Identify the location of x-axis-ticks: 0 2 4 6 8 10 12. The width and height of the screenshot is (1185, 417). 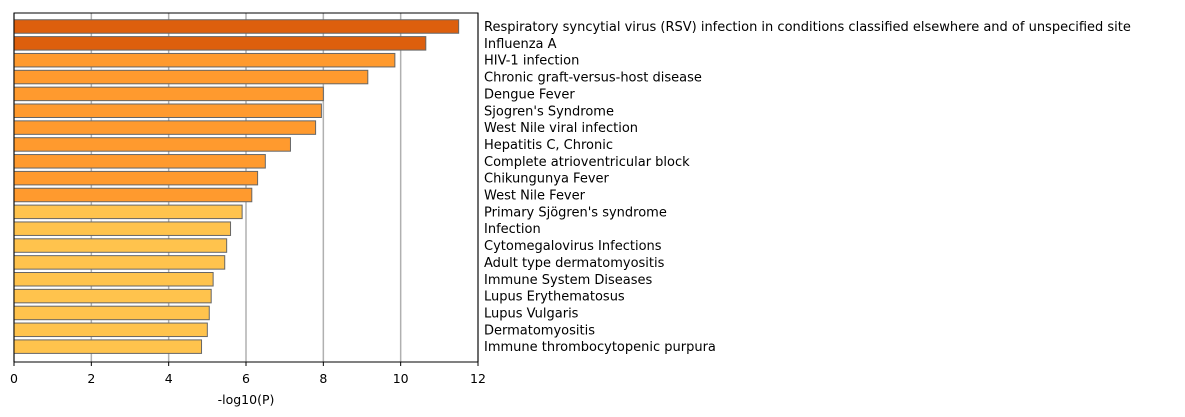
(248, 374).